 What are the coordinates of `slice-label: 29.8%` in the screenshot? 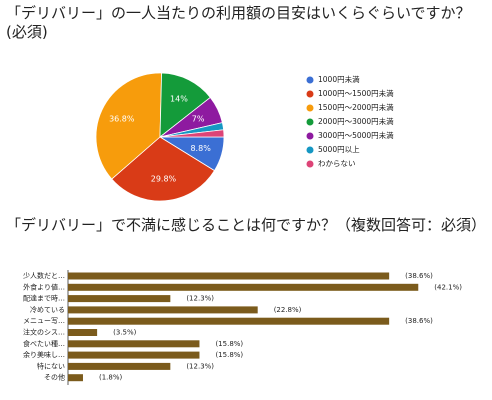 It's located at (164, 179).